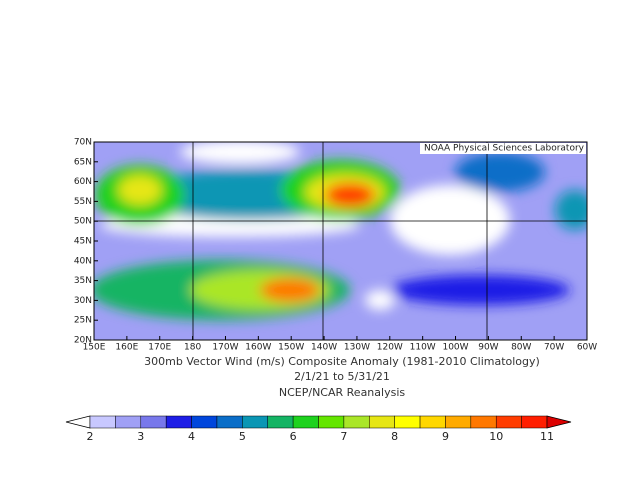 The width and height of the screenshot is (639, 495). What do you see at coordinates (559, 422) in the screenshot?
I see `colorbar-arrow-right` at bounding box center [559, 422].